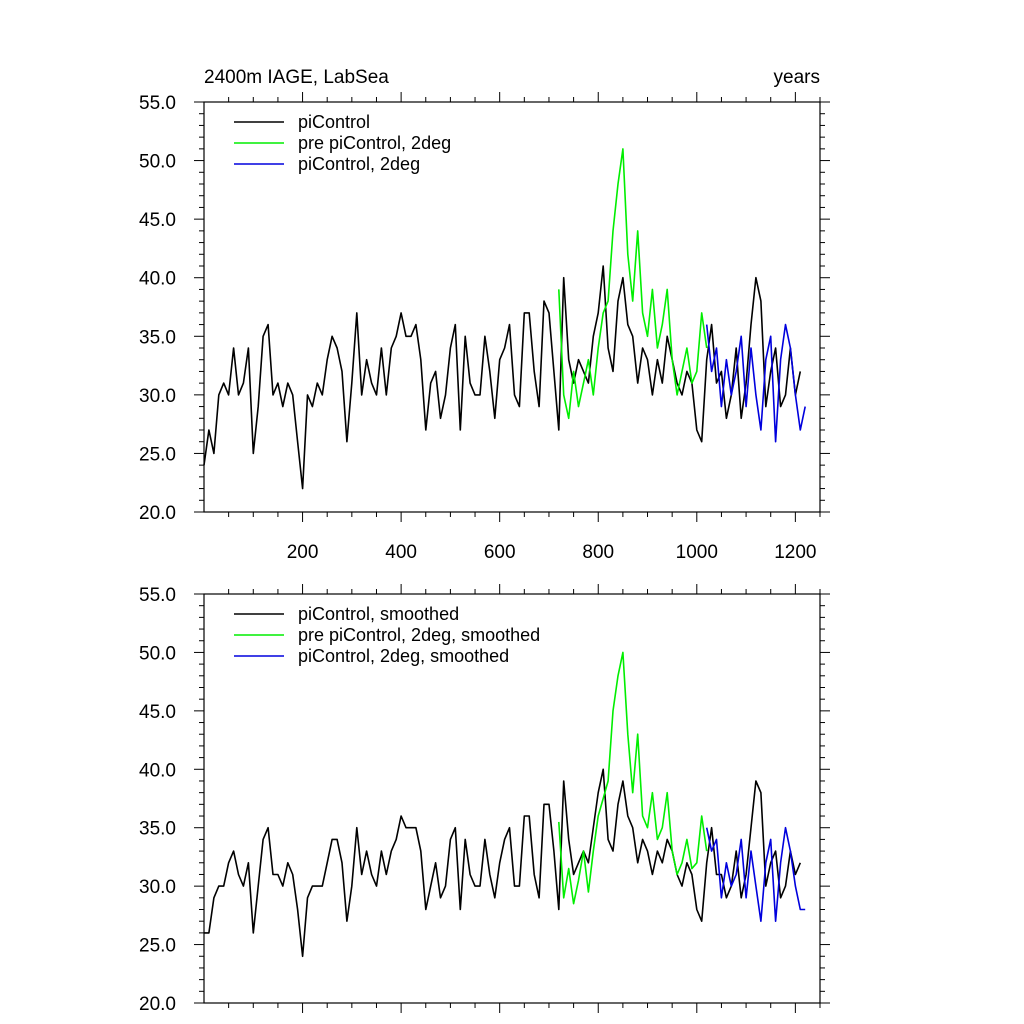 This screenshot has width=1024, height=1024. What do you see at coordinates (296, 77) in the screenshot?
I see `chart-title: 2400m IAGE, LabSea` at bounding box center [296, 77].